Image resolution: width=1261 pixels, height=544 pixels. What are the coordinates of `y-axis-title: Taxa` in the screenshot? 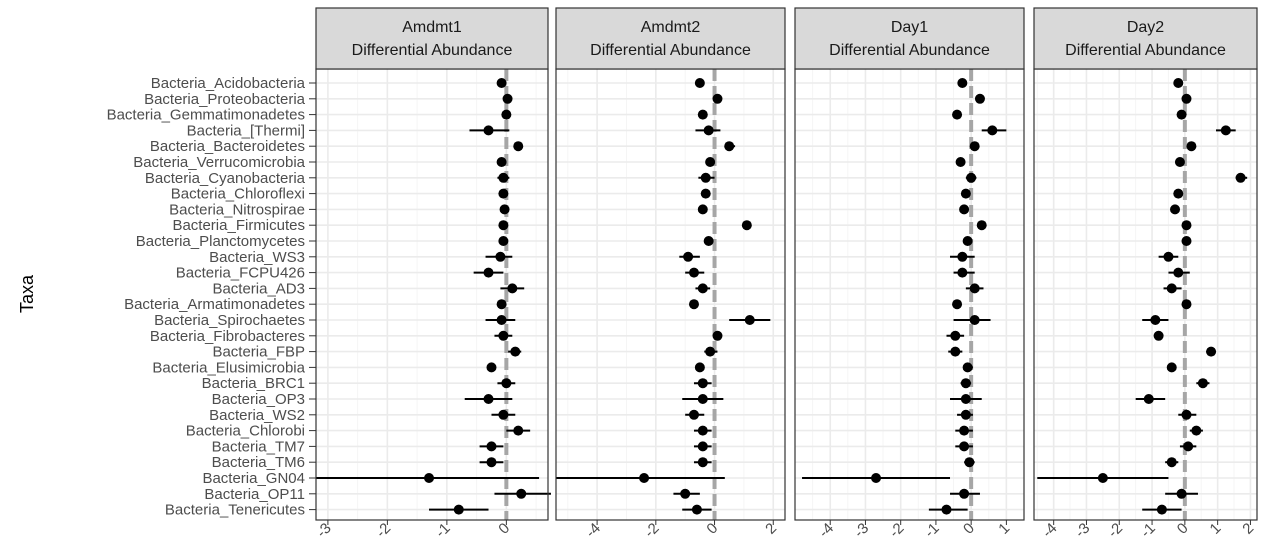 It's located at (27, 293).